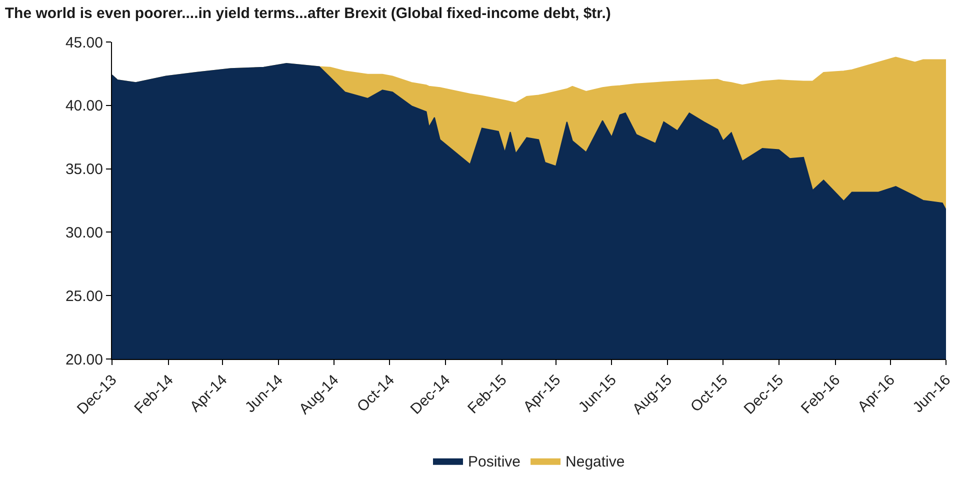  I want to click on y-tick-label: 20.00, so click(84, 359).